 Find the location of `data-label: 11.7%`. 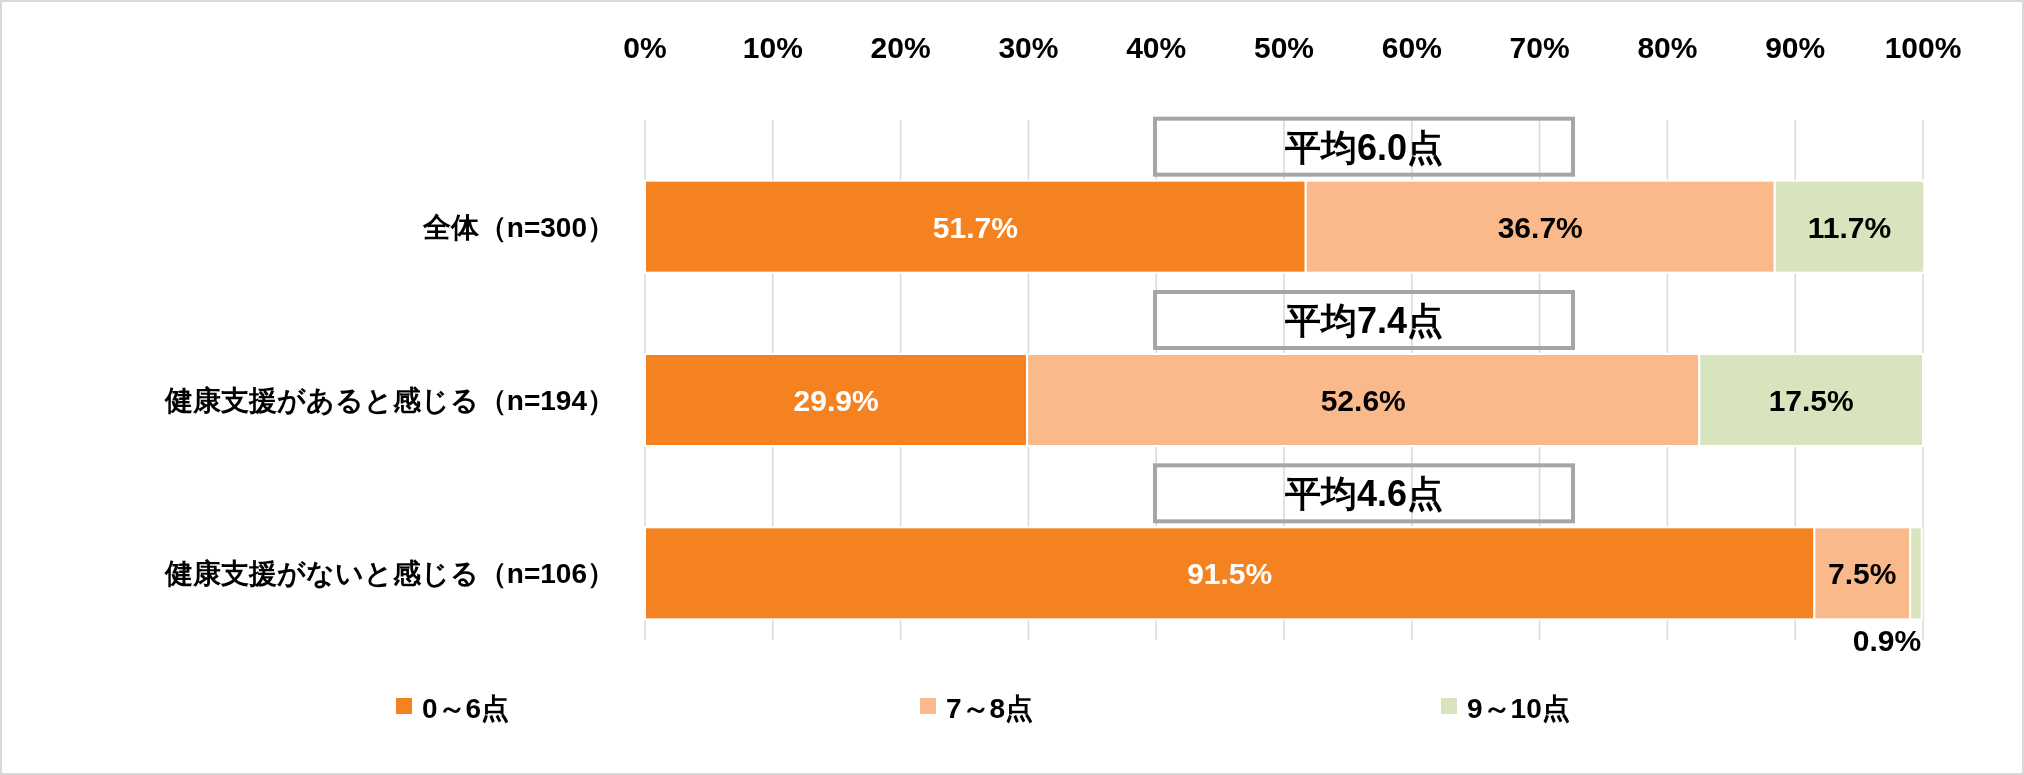

data-label: 11.7% is located at coordinates (1849, 227).